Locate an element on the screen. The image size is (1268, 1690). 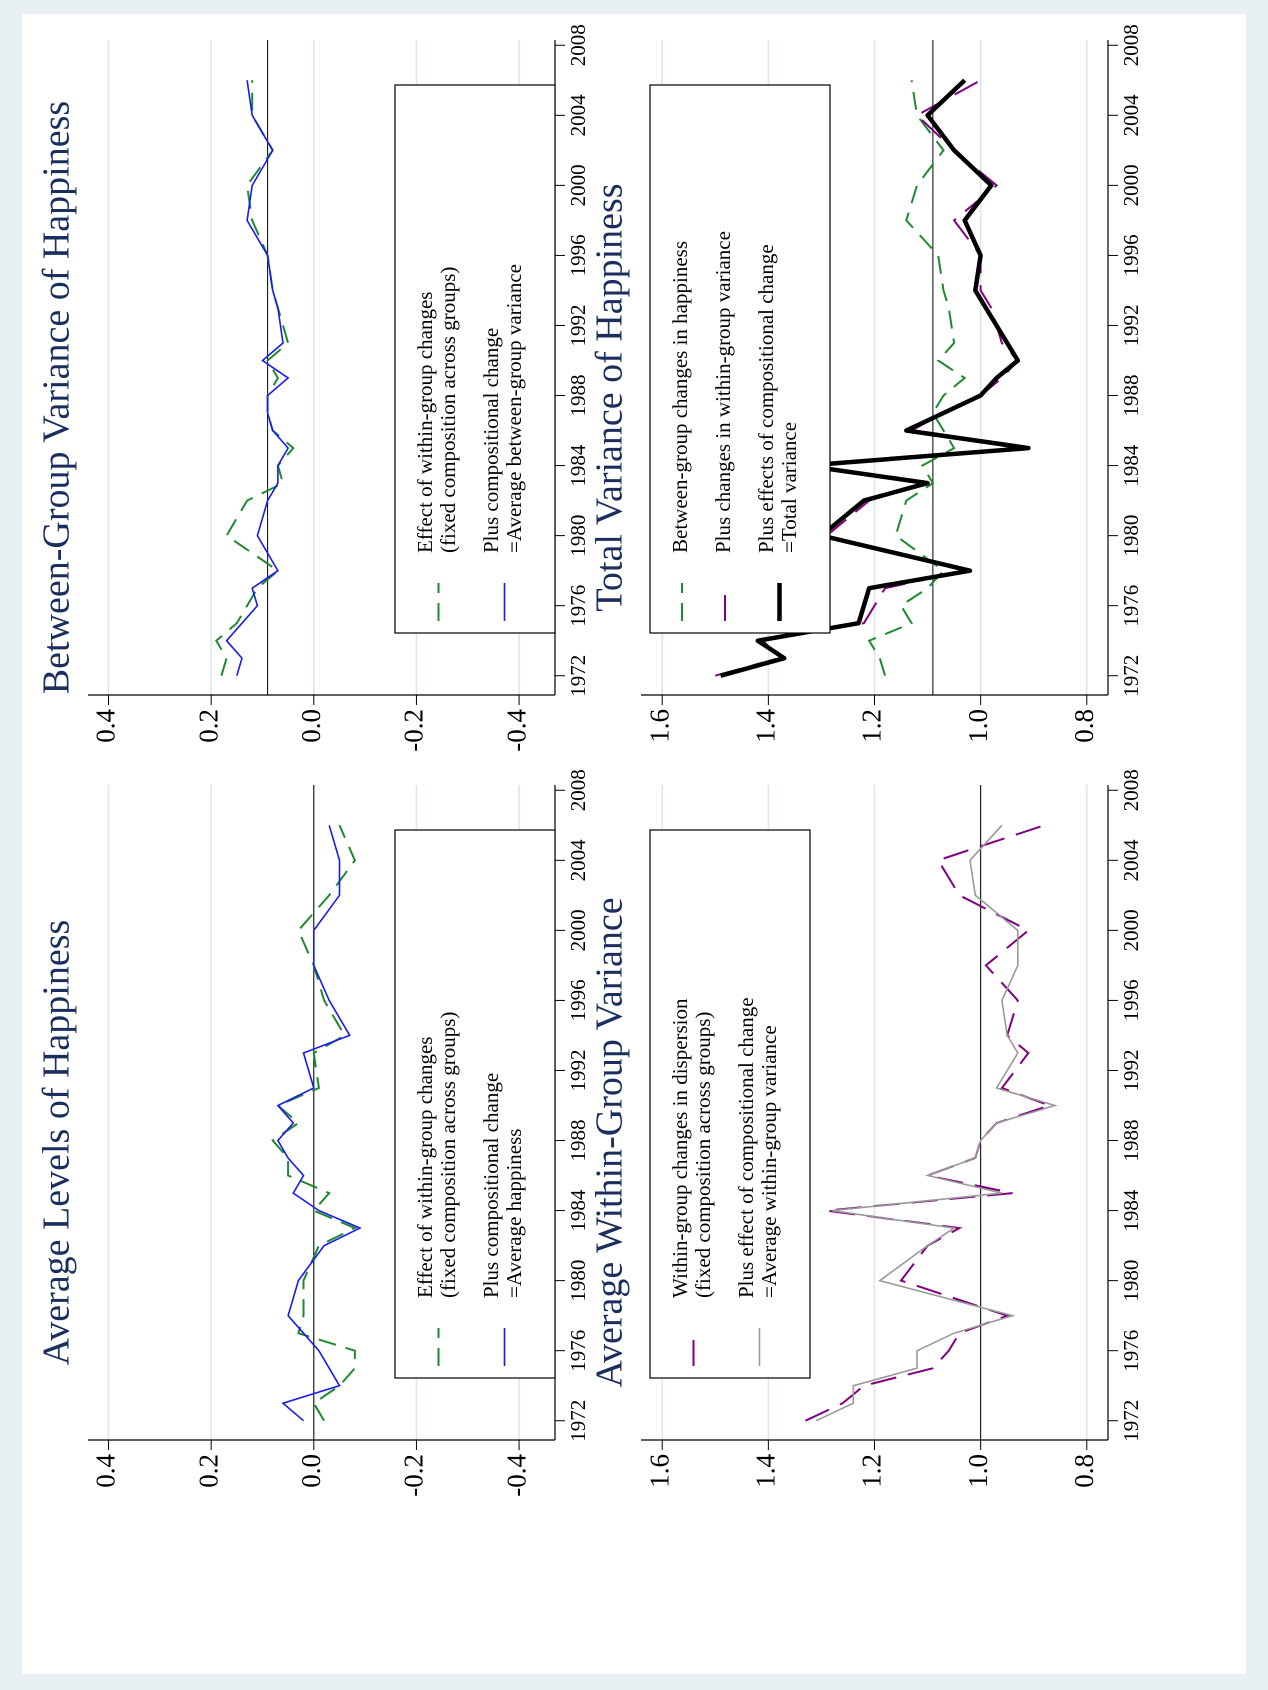
chart-title: Average Within-Group Variance is located at coordinates (610, 1142).